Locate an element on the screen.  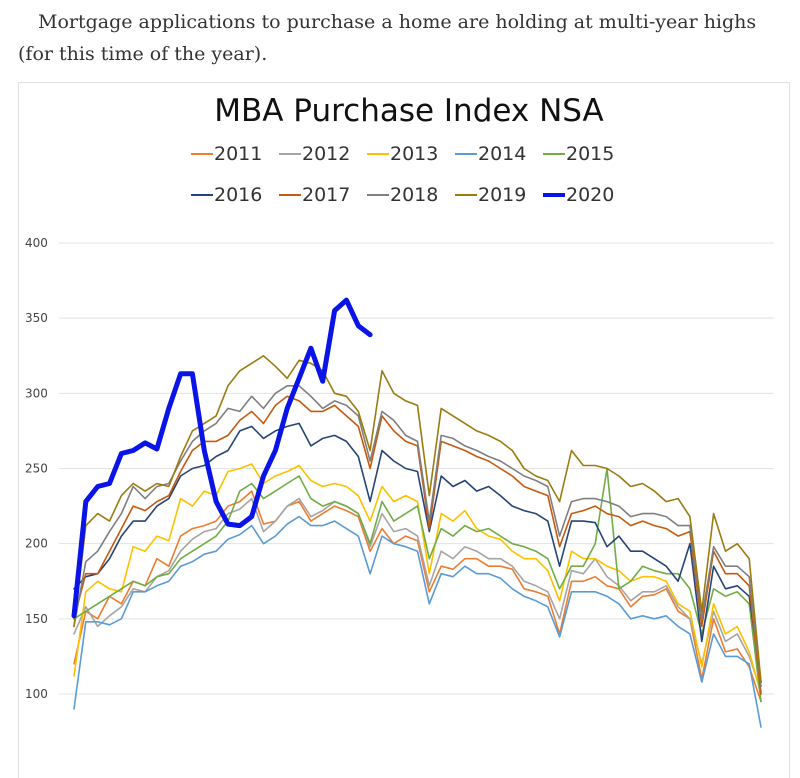
y-tick-label: 150 is located at coordinates (36, 619).